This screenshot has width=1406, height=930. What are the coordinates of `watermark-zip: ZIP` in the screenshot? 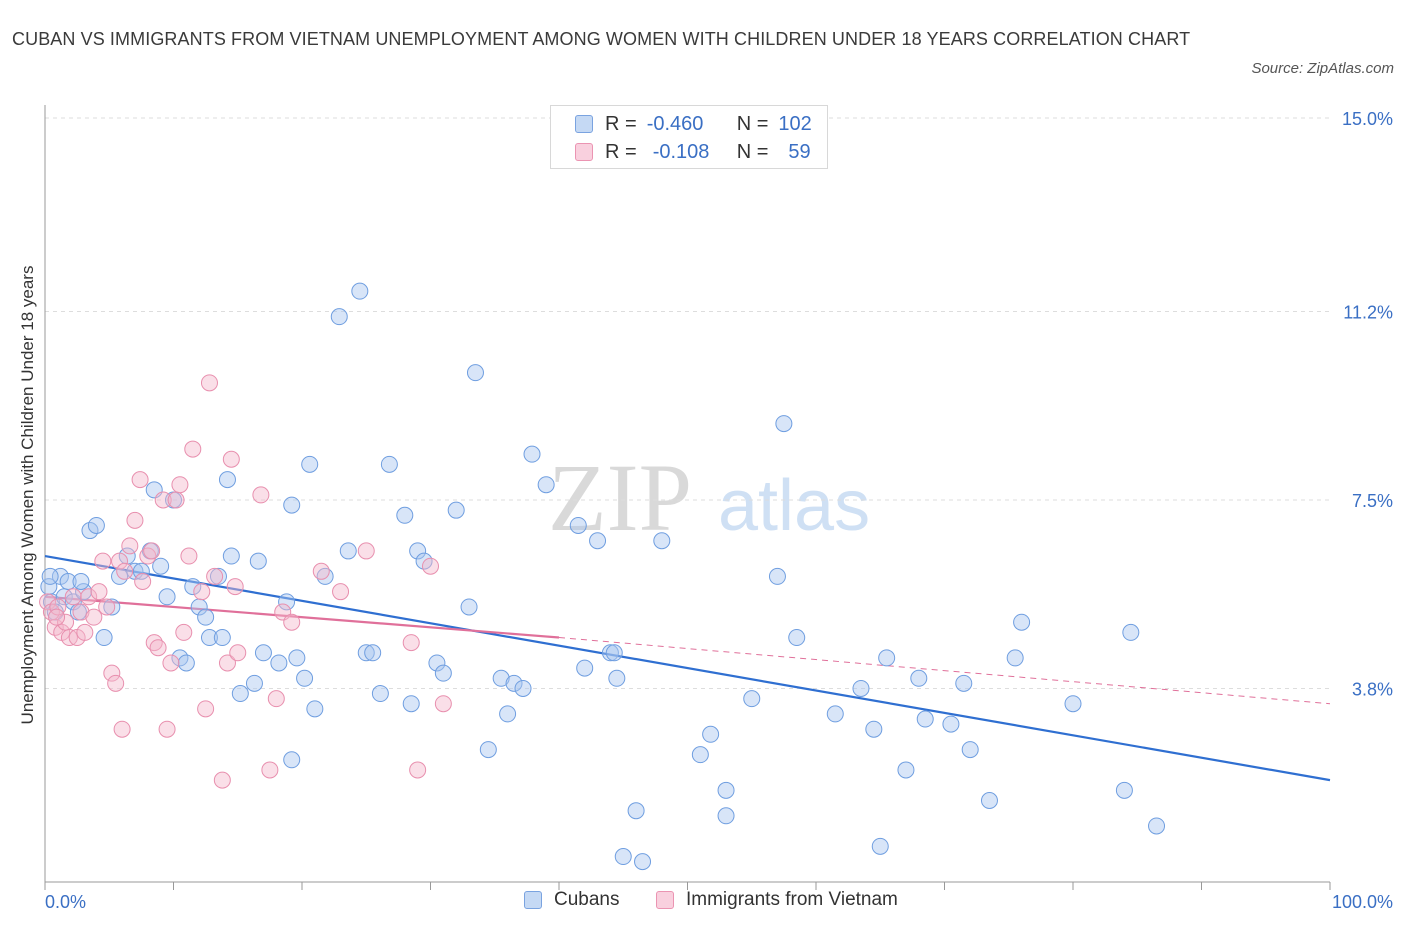 It's located at (620, 497).